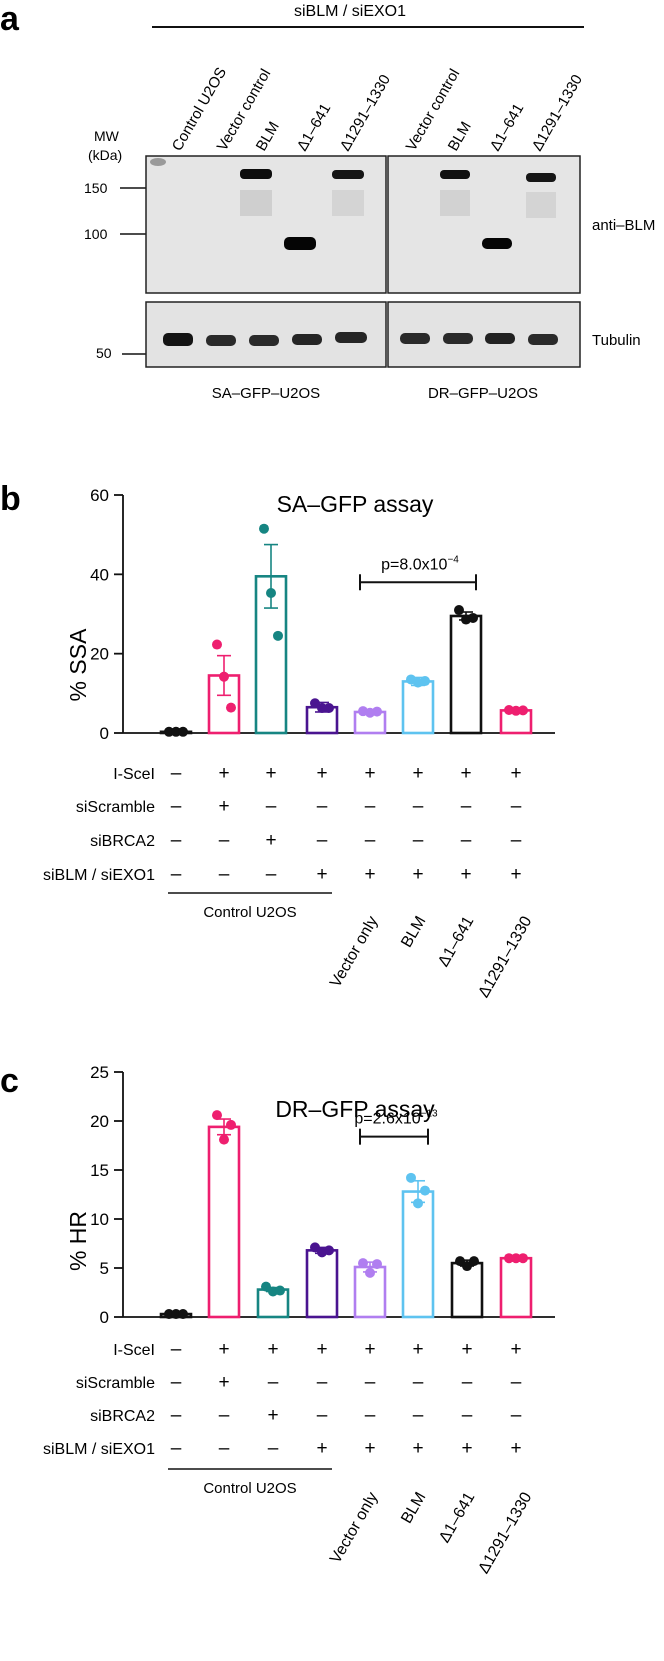 The image size is (664, 1661). What do you see at coordinates (266, 393) in the screenshot?
I see `cell-line-sa: SA–GFP–U2OS` at bounding box center [266, 393].